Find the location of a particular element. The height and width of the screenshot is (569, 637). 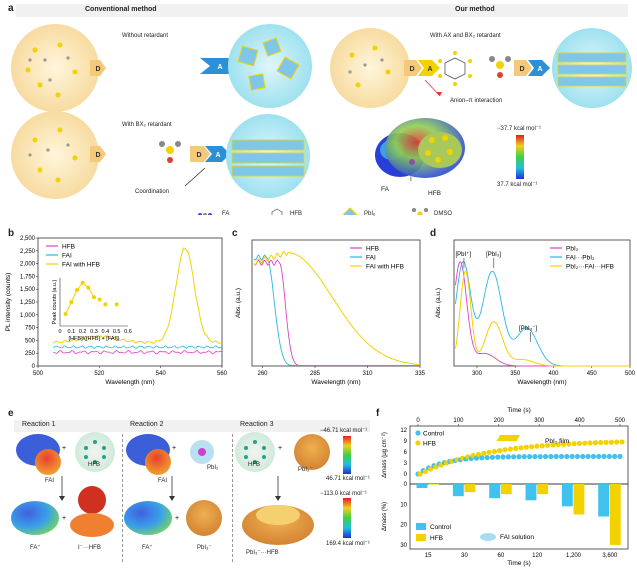

r2-fa-plus-label: FA⁺ is located at coordinates (147, 548).